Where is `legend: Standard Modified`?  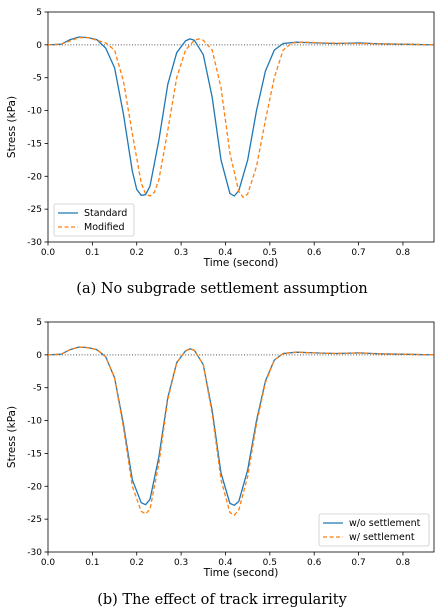 legend: Standard Modified is located at coordinates (94, 220).